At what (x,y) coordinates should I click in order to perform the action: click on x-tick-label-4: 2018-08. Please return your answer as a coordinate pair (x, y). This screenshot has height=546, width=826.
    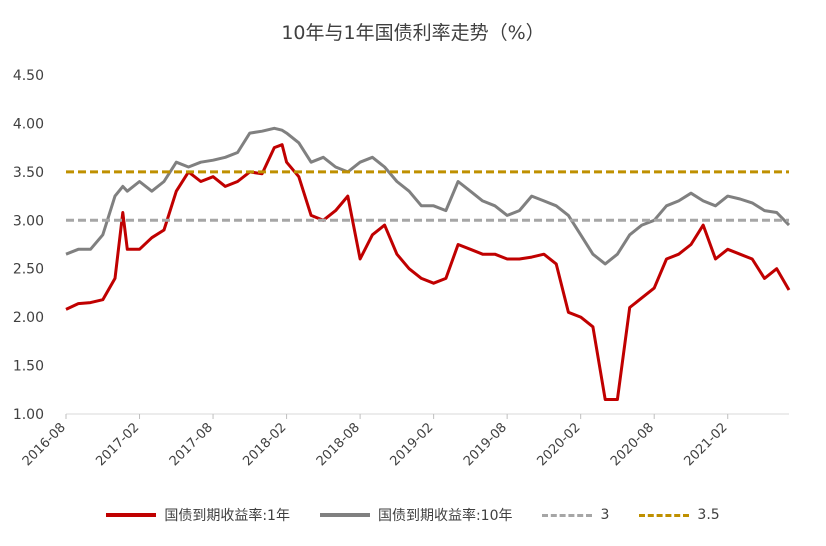
    Looking at the image, I should click on (338, 444).